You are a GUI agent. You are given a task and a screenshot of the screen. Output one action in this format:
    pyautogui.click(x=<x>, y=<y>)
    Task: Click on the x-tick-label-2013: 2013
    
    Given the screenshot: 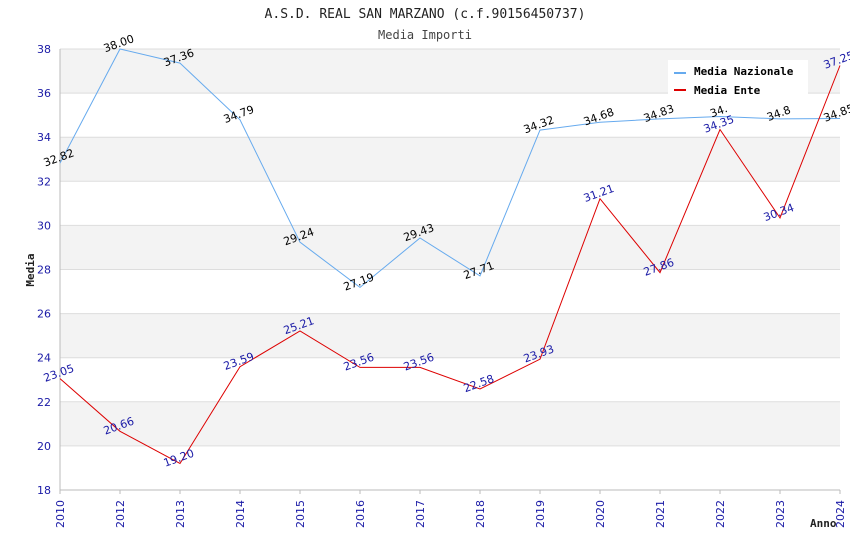 What is the action you would take?
    pyautogui.click(x=180, y=514)
    